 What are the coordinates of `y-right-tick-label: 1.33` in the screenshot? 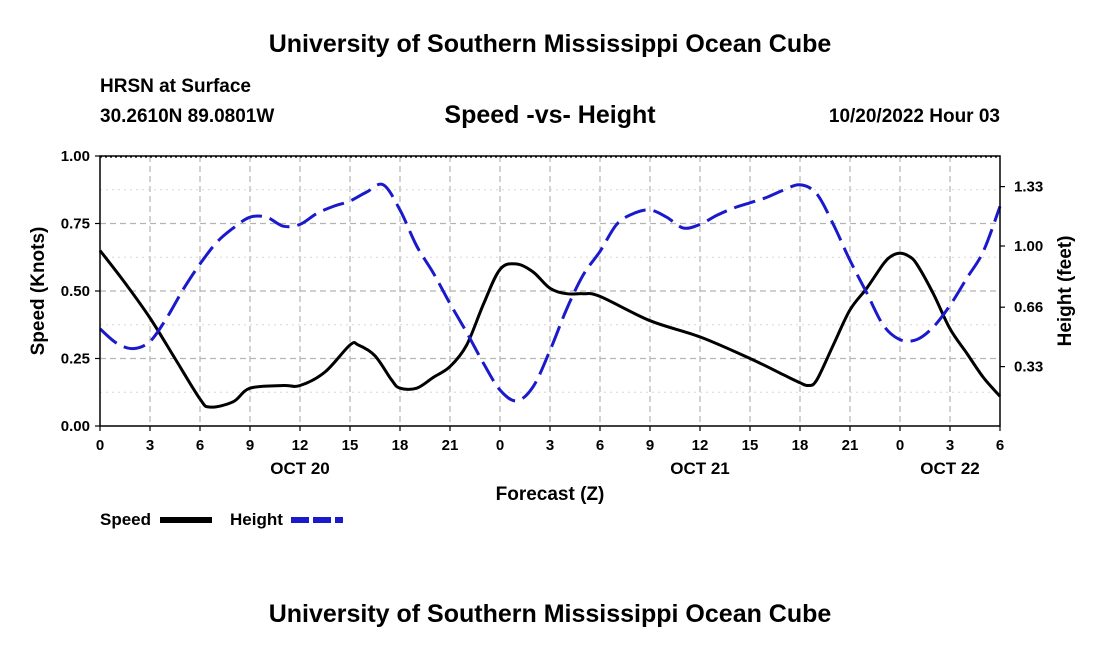 It's located at (1028, 187).